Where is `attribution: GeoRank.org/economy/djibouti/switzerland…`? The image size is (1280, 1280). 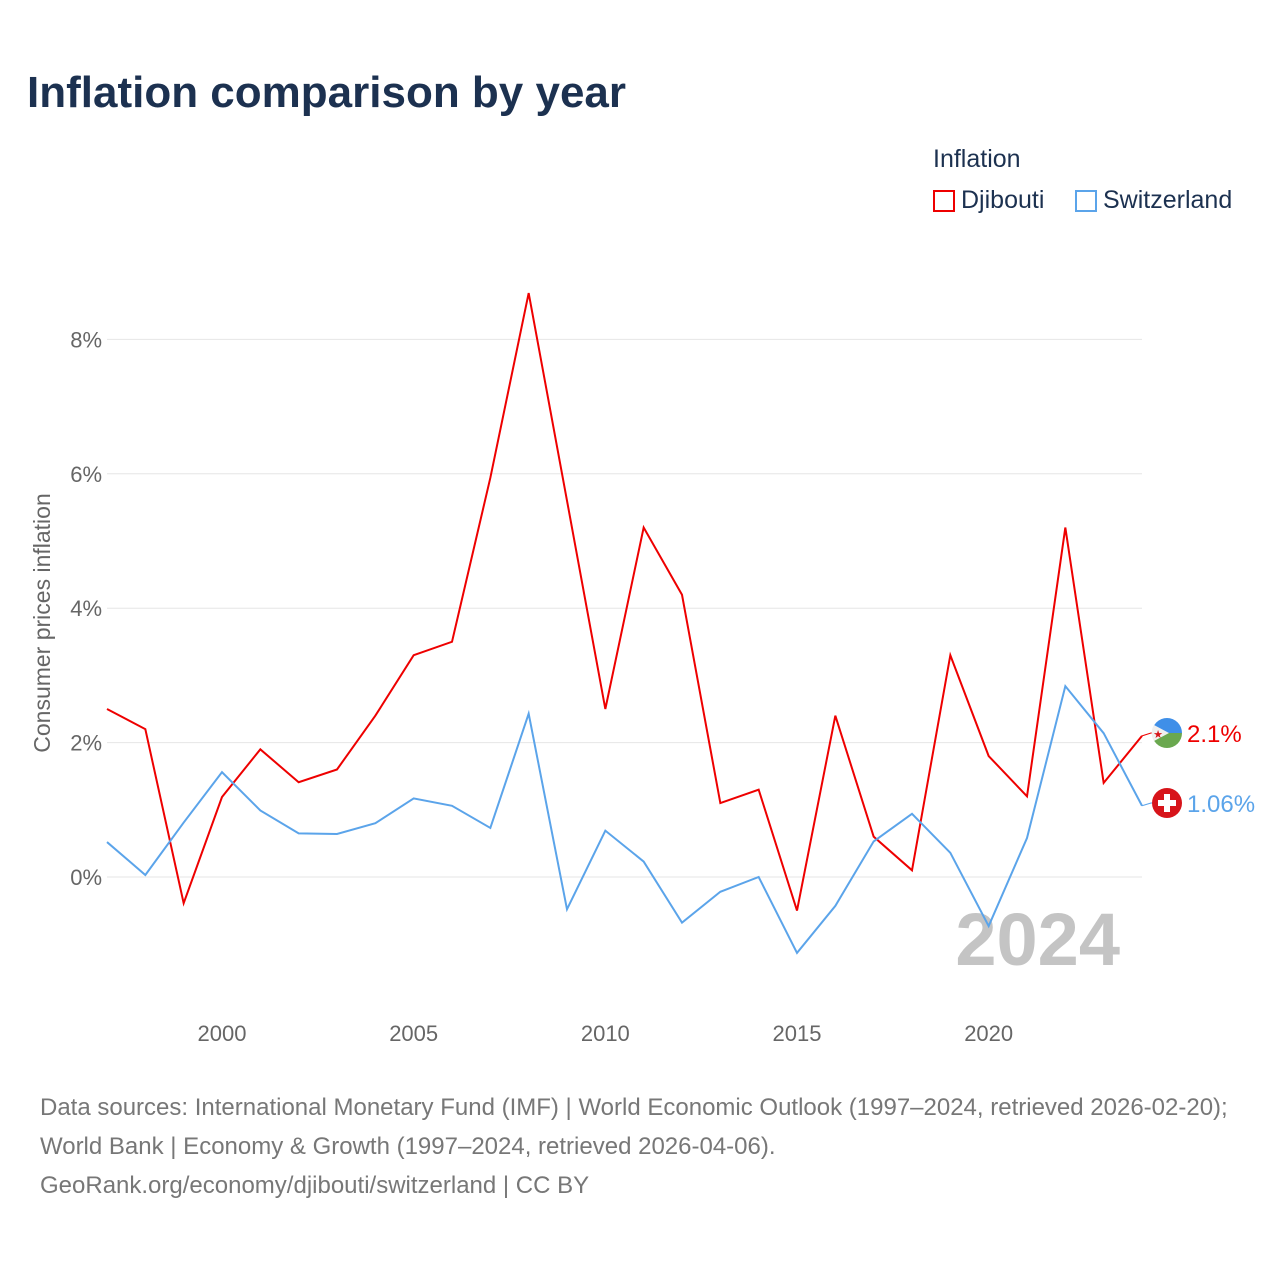 attribution: GeoRank.org/economy/djibouti/switzerland… is located at coordinates (315, 1185).